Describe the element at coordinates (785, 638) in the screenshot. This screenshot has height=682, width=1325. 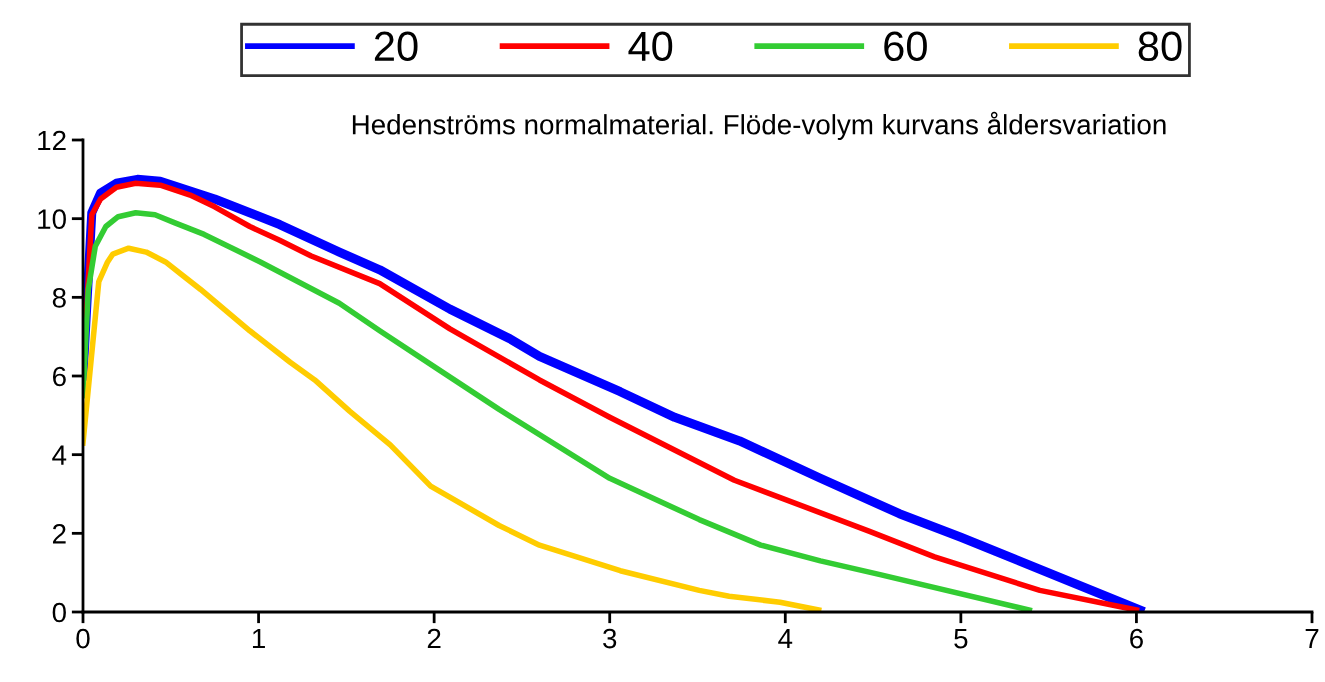
I see `x-tick-label: 4` at that location.